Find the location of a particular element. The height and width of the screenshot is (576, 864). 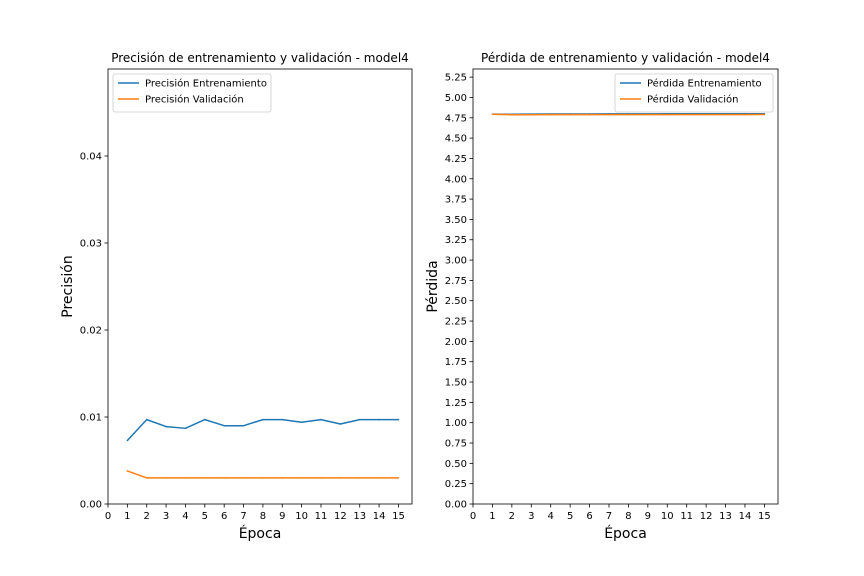

y-axis-label: Precisión is located at coordinates (68, 286).